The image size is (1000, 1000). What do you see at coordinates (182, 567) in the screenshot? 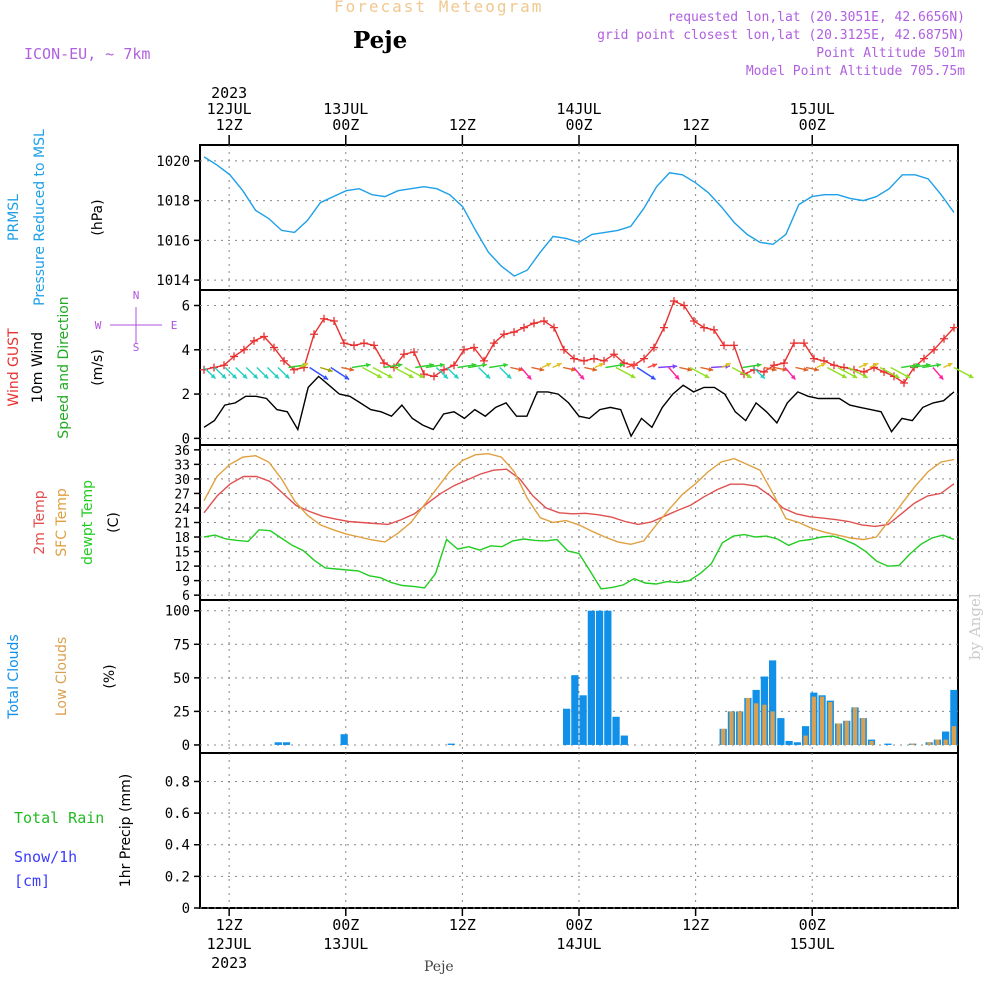
I see `y-tick-label: 12` at bounding box center [182, 567].